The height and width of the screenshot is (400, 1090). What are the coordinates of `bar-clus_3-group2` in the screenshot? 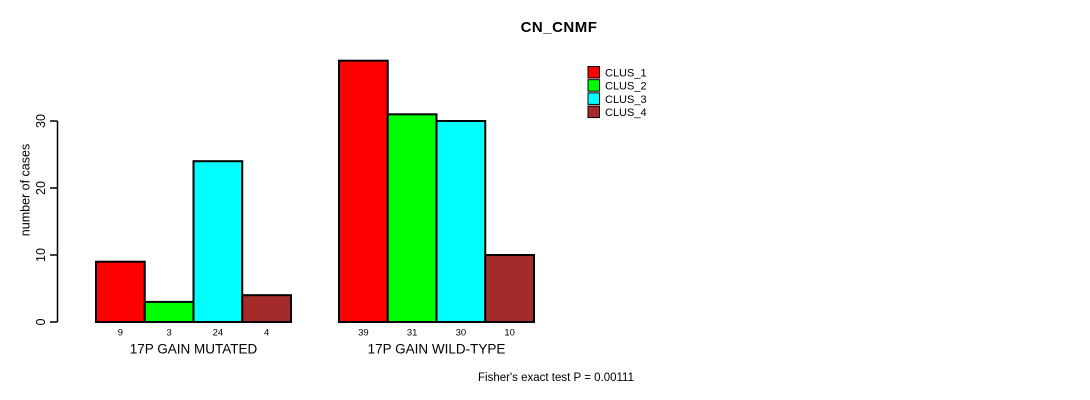 It's located at (461, 221).